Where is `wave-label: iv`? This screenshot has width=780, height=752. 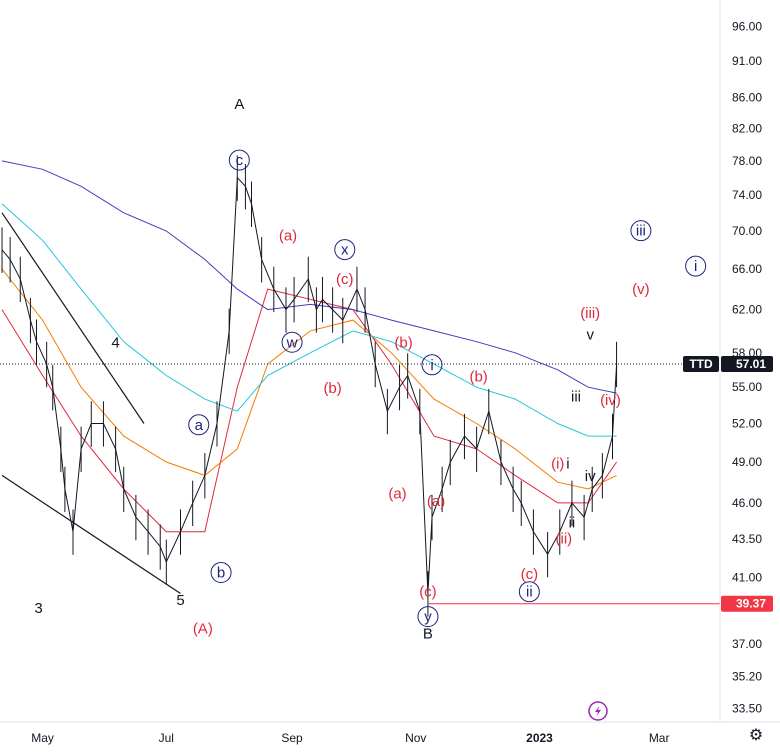 wave-label: iv is located at coordinates (590, 476).